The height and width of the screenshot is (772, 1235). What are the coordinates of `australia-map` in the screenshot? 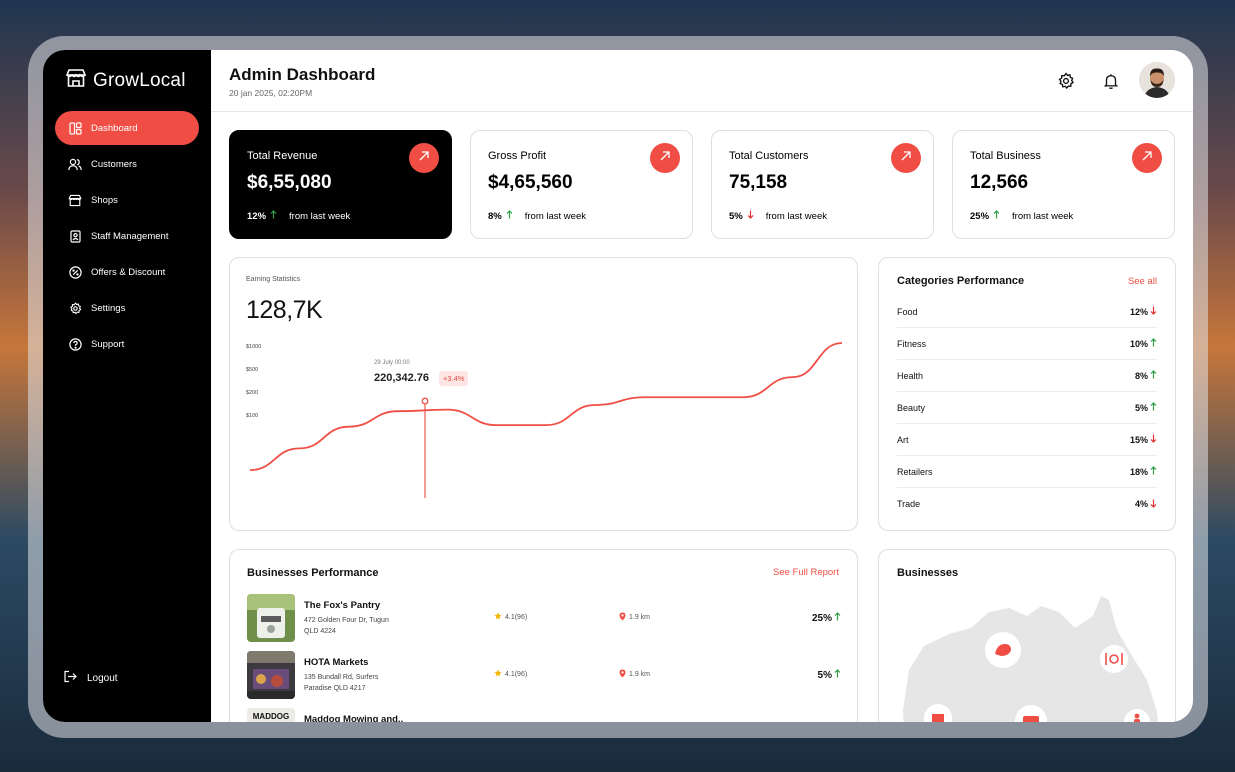 It's located at (1027, 636).